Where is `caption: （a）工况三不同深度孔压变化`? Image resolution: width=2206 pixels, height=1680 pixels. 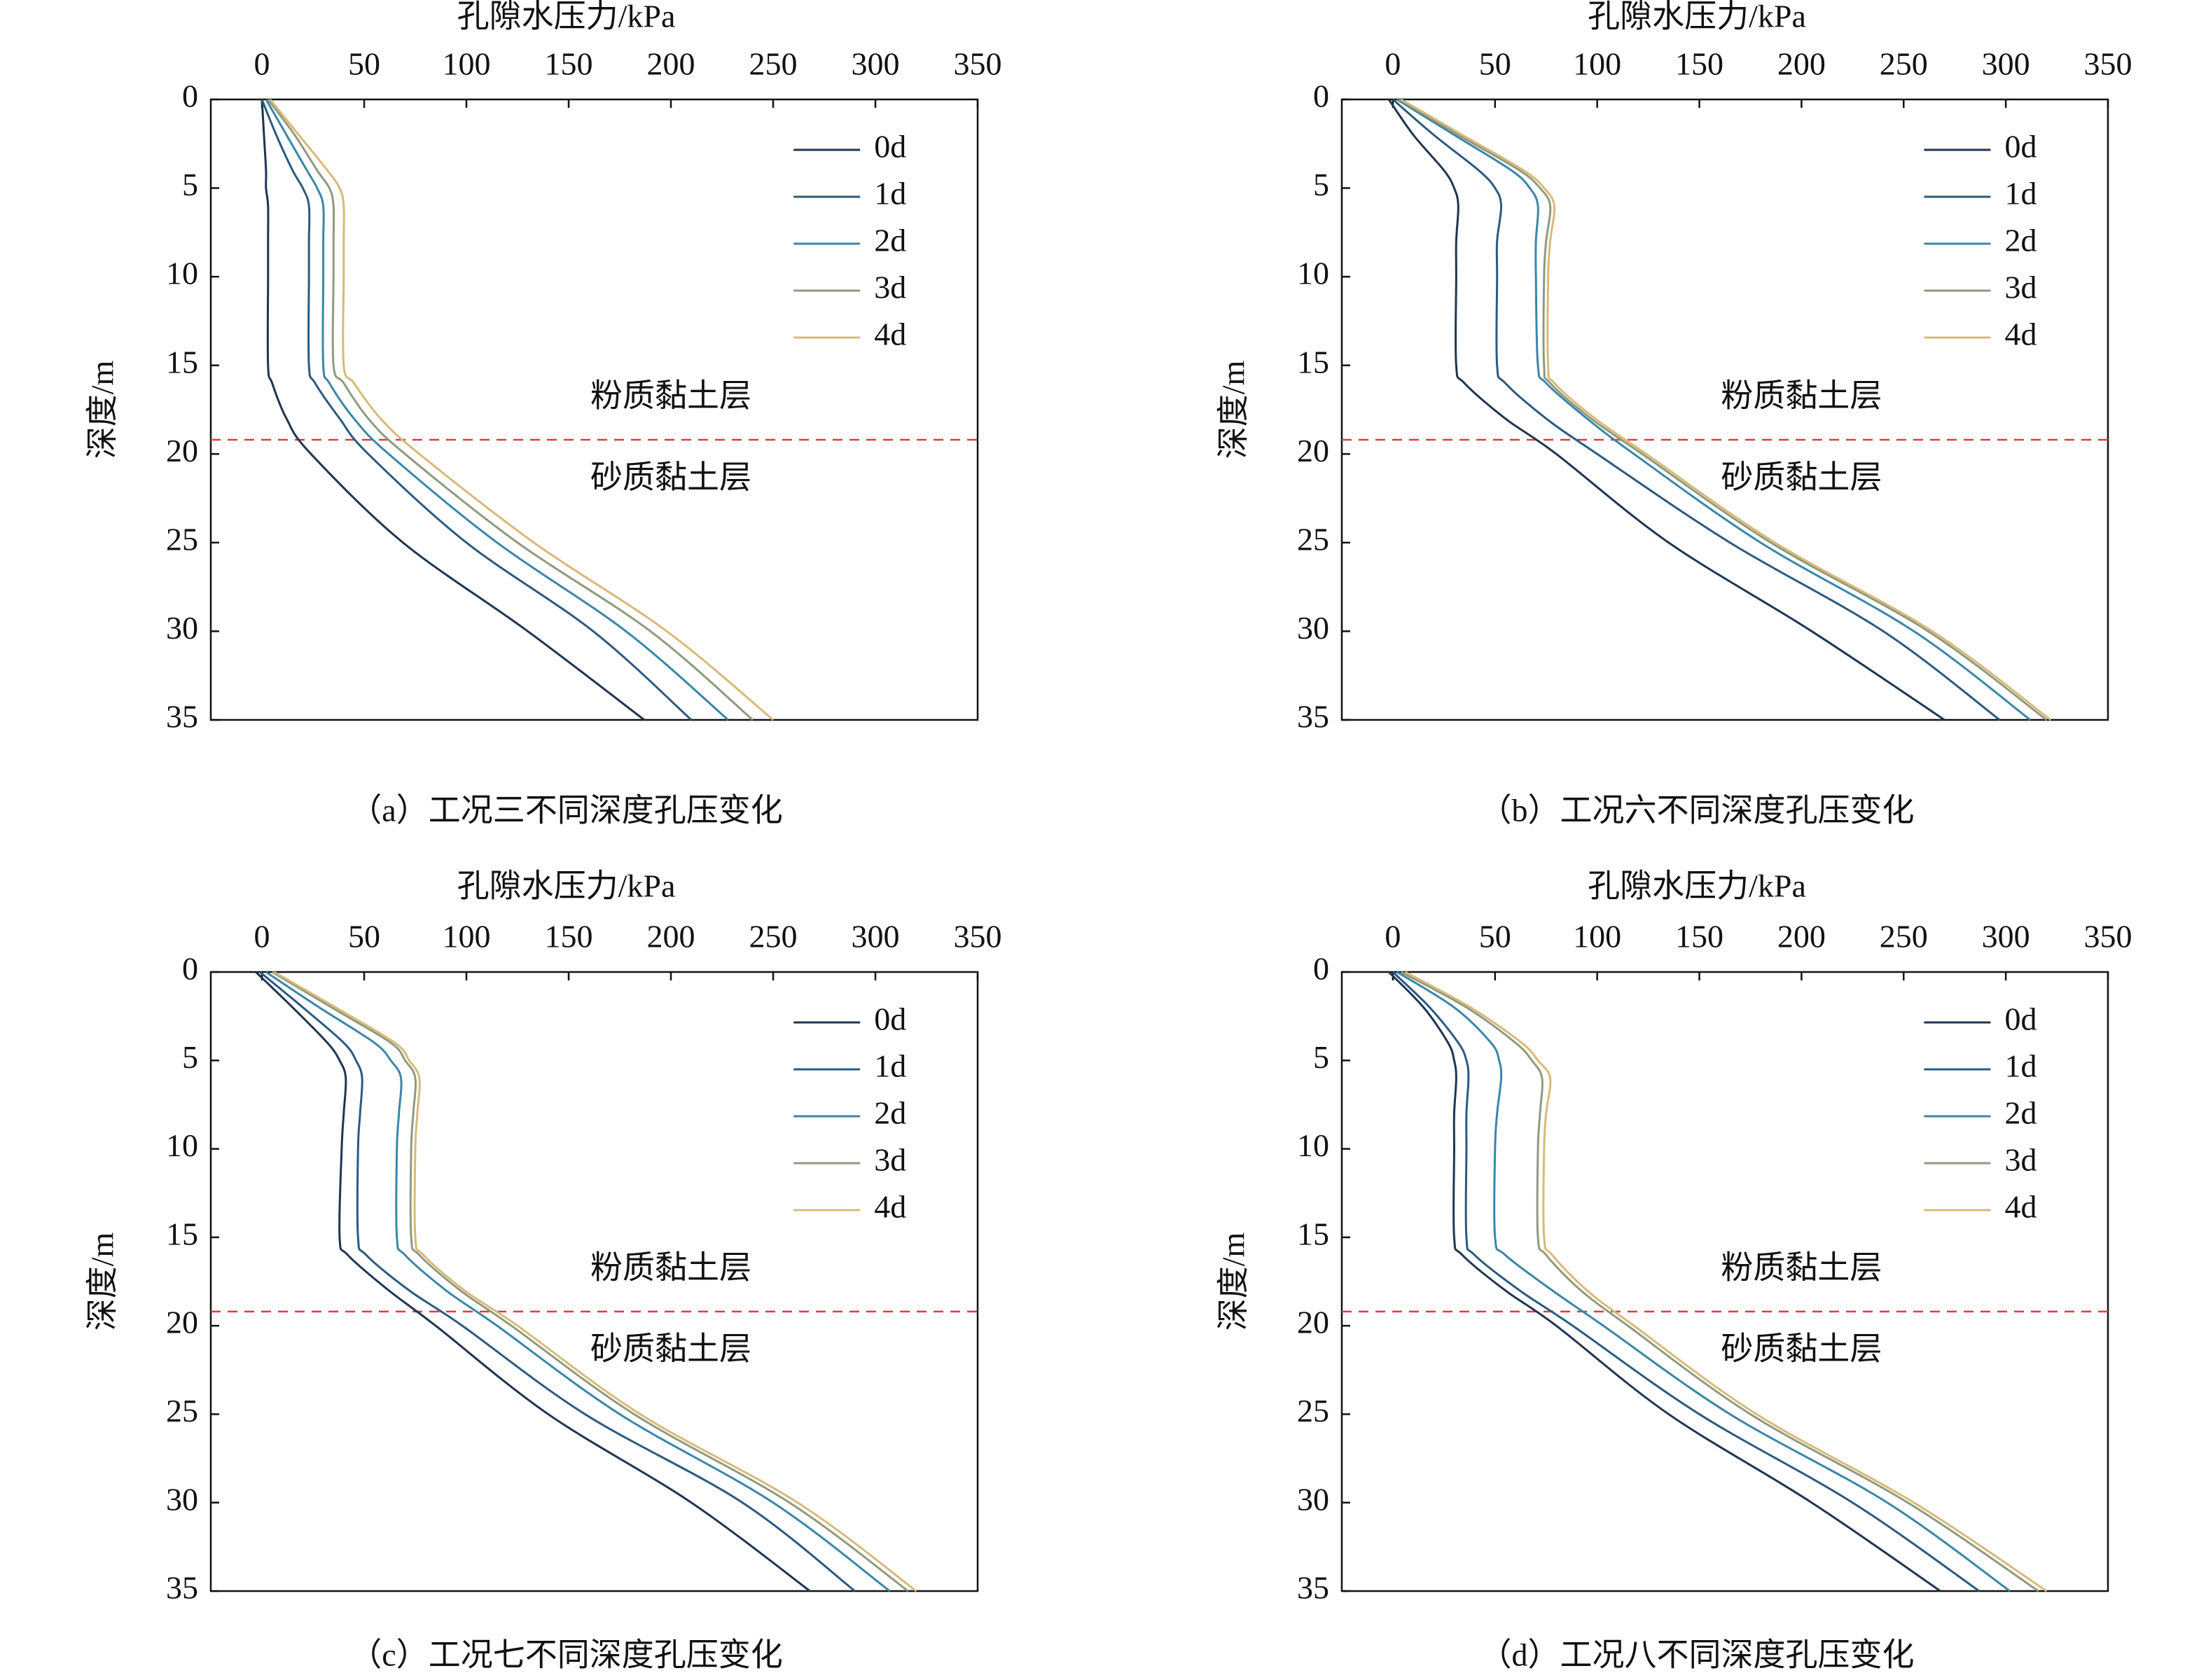
caption: （a）工况三不同深度孔压变化 is located at coordinates (565, 810).